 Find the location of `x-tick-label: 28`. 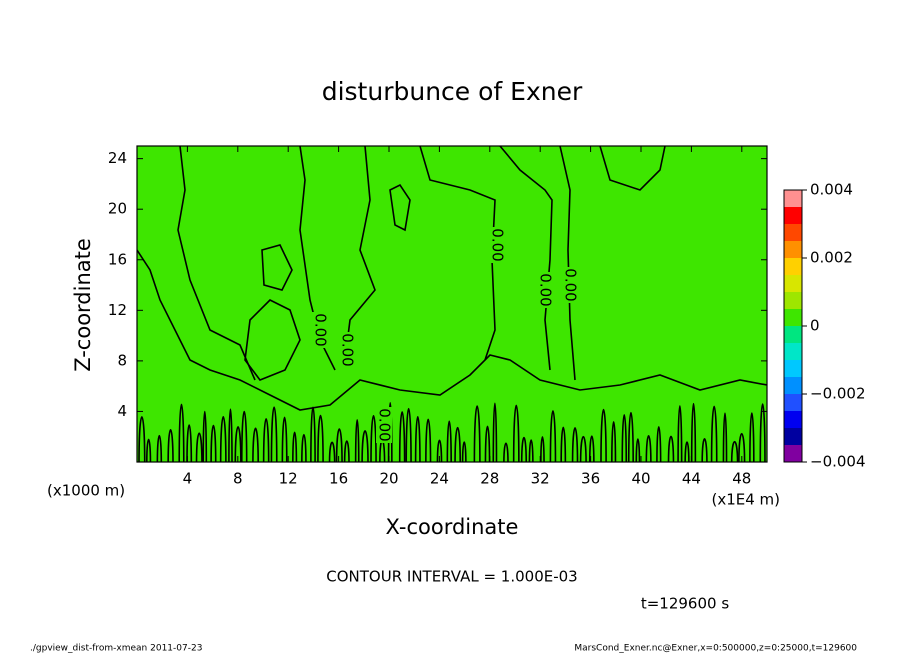

x-tick-label: 28 is located at coordinates (489, 479).